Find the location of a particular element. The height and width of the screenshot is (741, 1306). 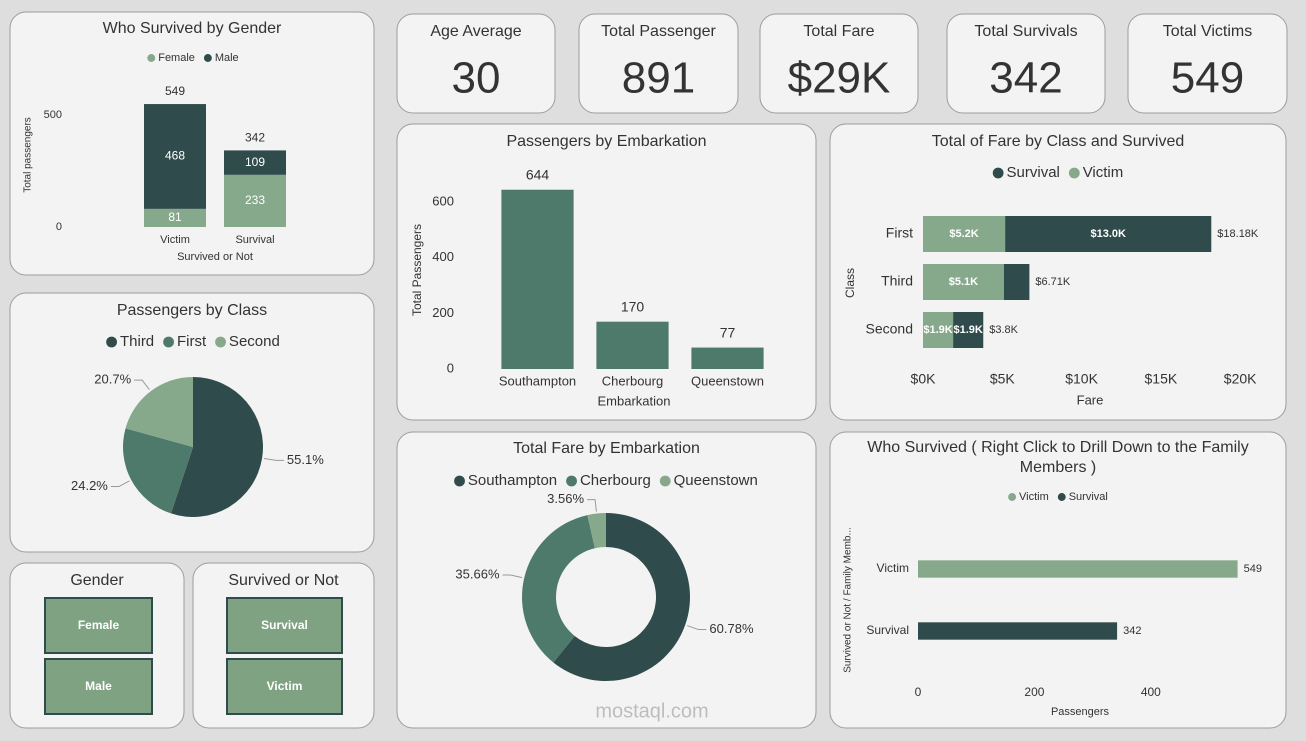

x-tick-label: $20K is located at coordinates (1240, 379).